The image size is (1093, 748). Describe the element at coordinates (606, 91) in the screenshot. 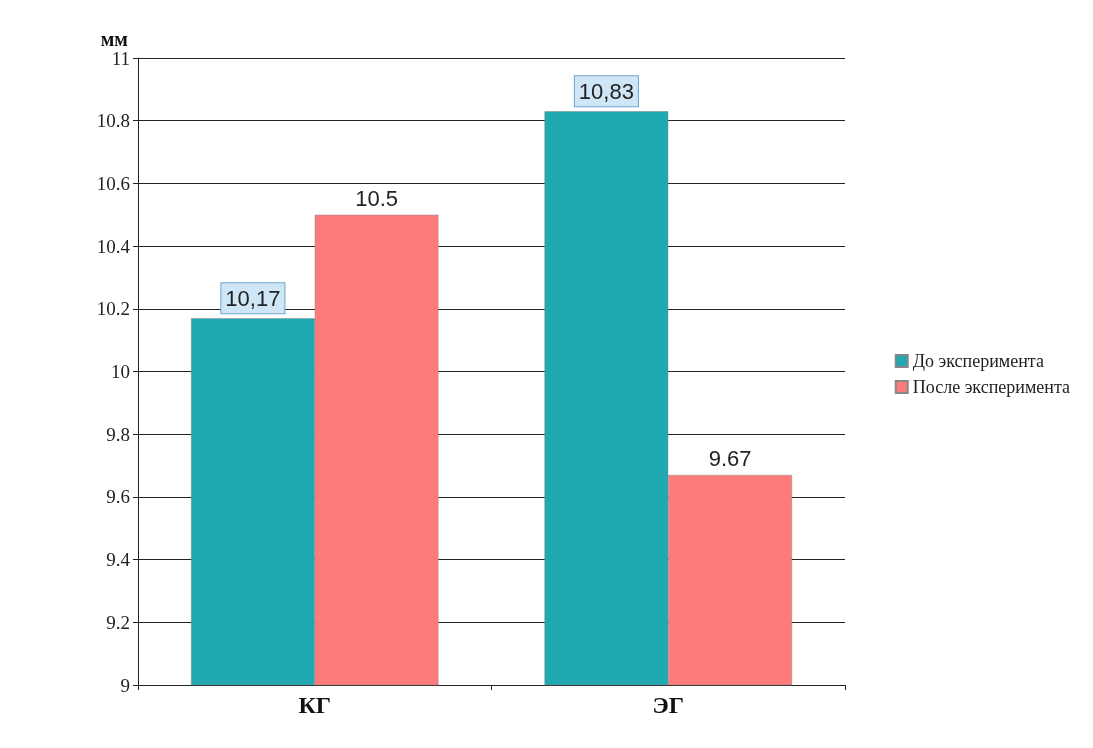

I see `data-label: 10,83` at that location.